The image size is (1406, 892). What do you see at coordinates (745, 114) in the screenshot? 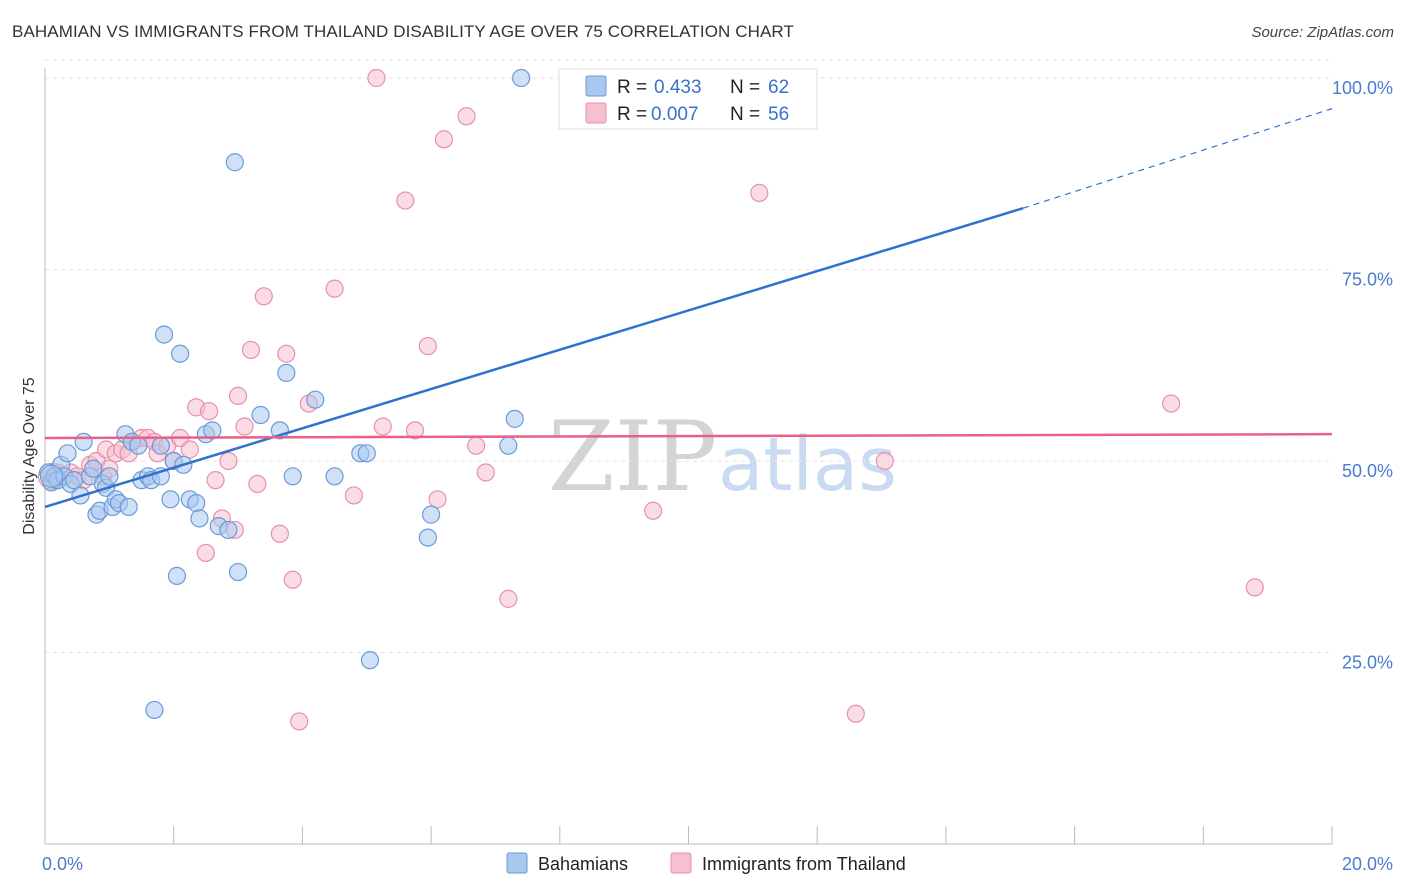
I see `legend-n-label-2: N =` at bounding box center [745, 114].